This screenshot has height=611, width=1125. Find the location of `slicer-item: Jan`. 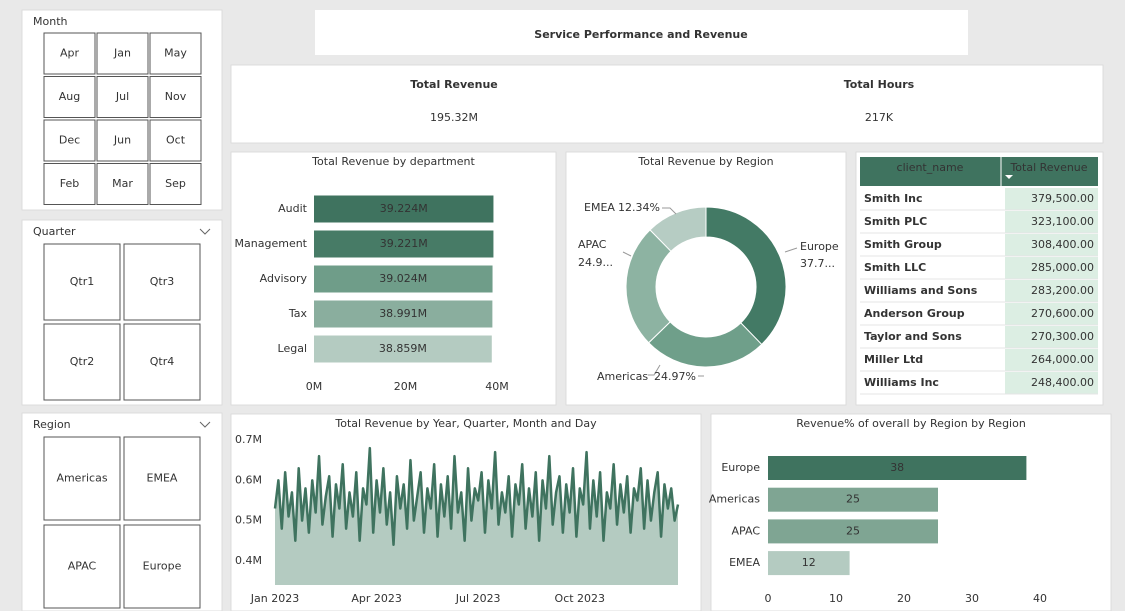

slicer-item: Jan is located at coordinates (122, 53).